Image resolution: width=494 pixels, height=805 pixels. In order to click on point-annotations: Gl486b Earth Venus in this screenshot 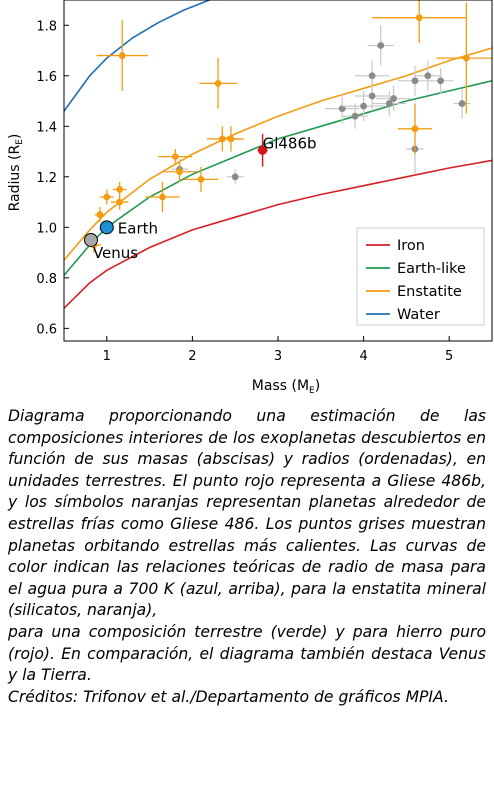, I will do `click(205, 198)`.